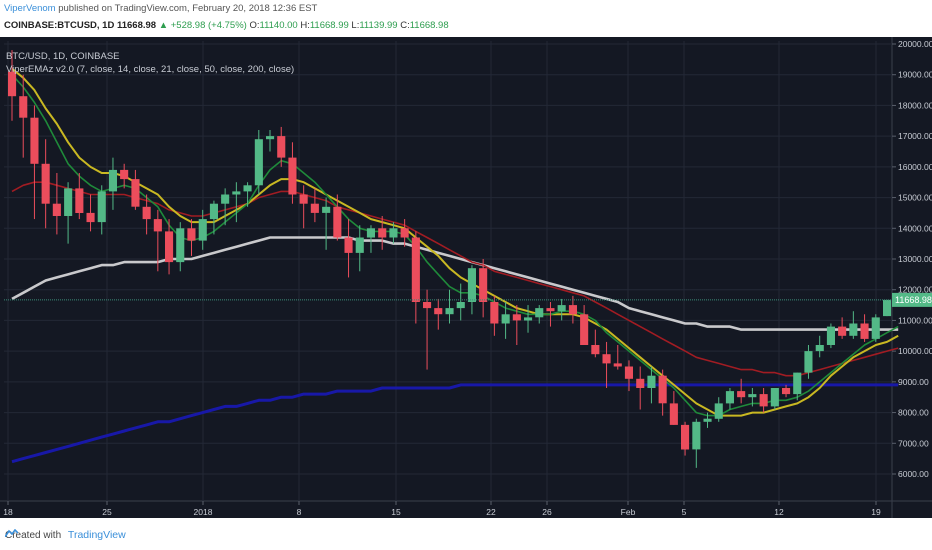 Image resolution: width=932 pixels, height=550 pixels. Describe the element at coordinates (915, 228) in the screenshot. I see `y-tick-label: 14000.00` at that location.